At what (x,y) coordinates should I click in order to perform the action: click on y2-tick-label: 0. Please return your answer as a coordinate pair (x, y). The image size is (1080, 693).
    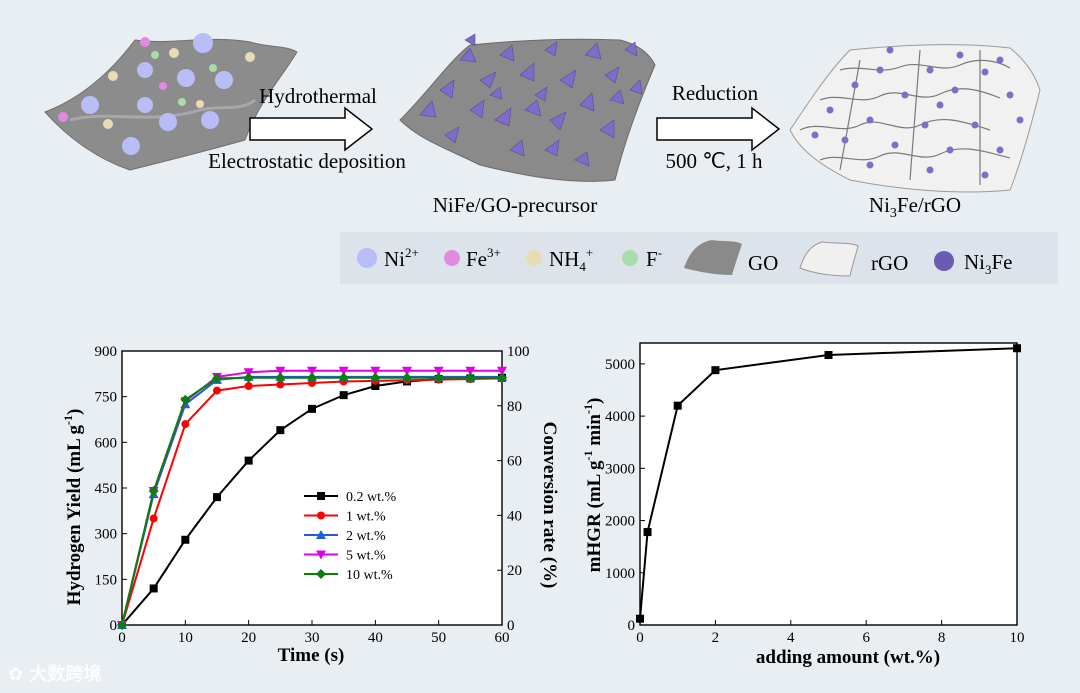
    Looking at the image, I should click on (511, 626).